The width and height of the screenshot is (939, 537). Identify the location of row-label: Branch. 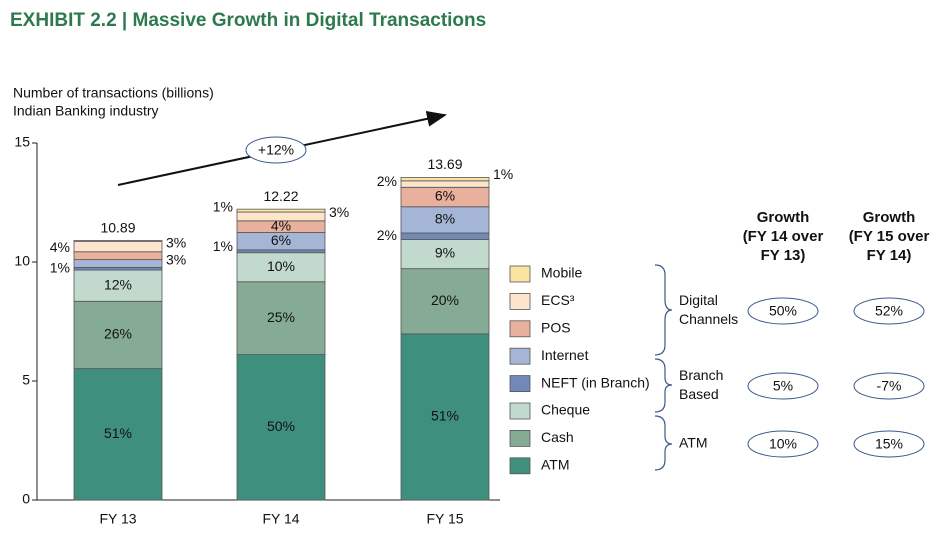
(701, 375).